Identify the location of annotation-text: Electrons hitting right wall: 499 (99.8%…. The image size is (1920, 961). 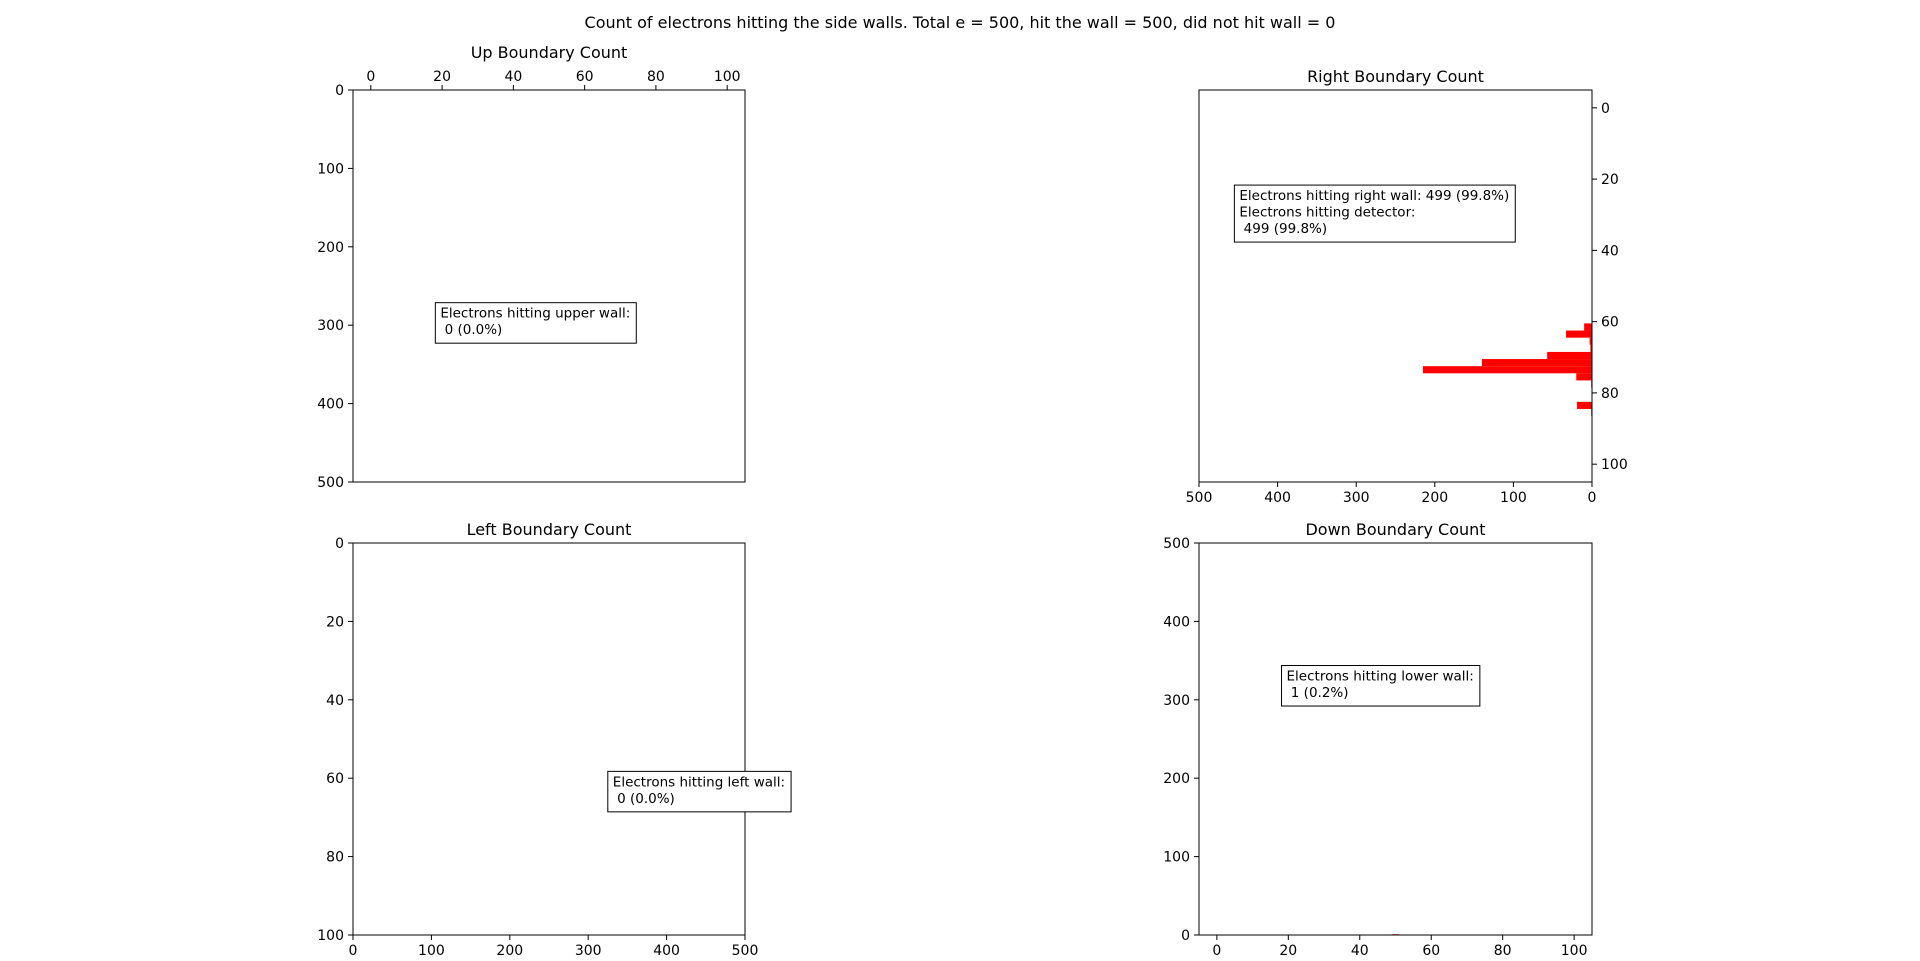
(1374, 212).